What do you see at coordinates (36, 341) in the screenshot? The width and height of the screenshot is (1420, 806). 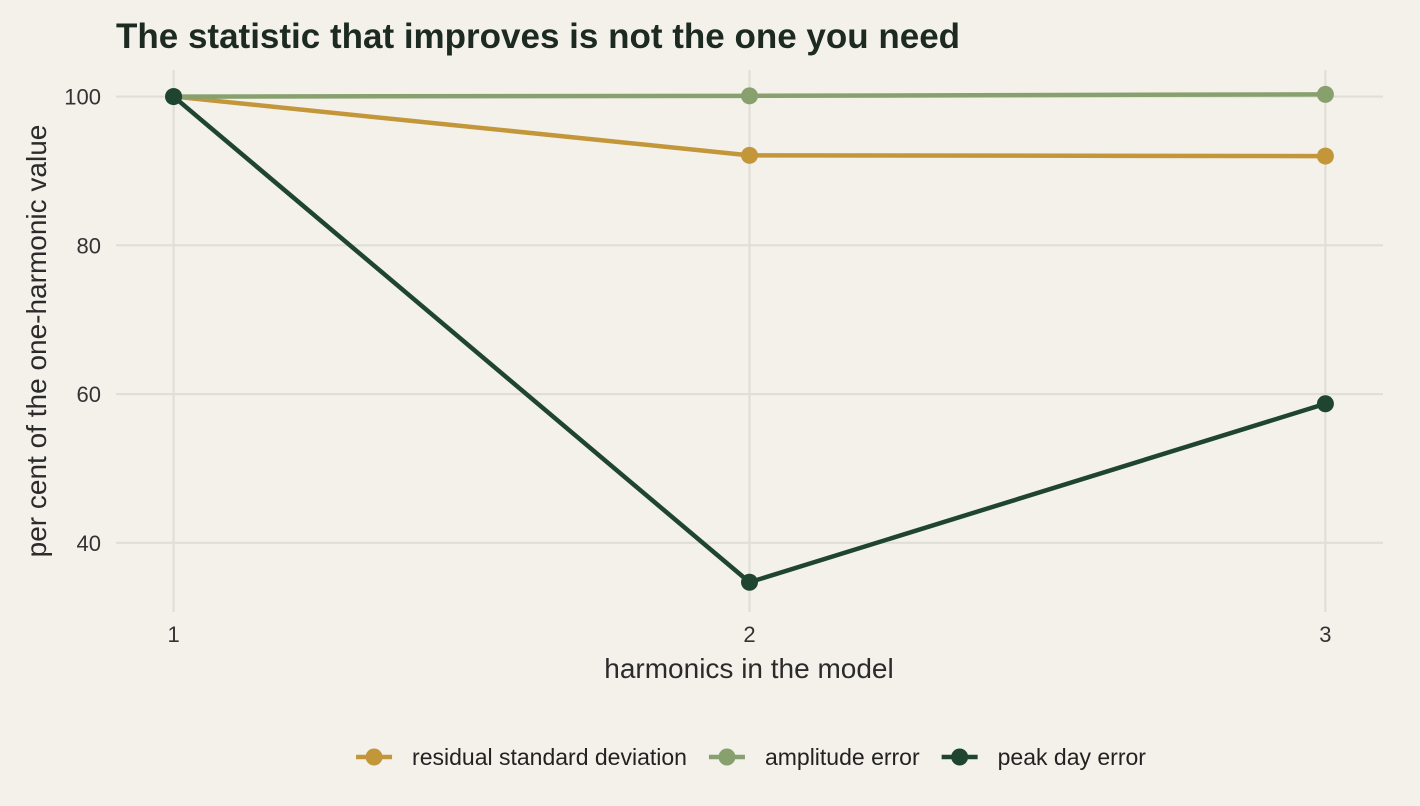 I see `y-axis-label: per cent of the one-harmonic value` at bounding box center [36, 341].